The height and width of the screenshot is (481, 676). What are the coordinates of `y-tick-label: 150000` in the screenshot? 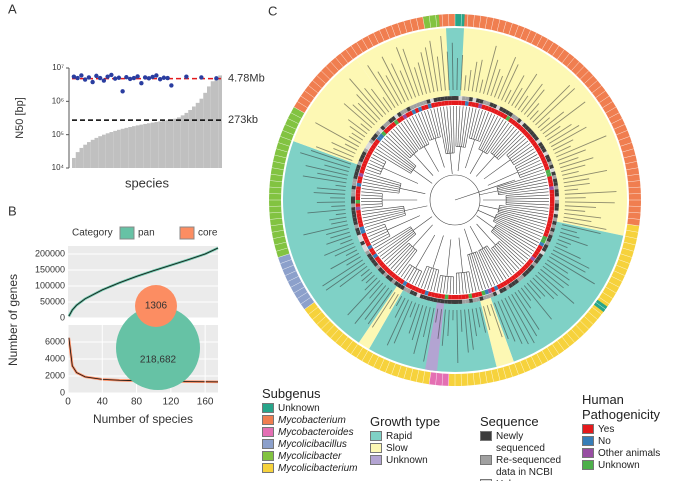 It's located at (50, 269).